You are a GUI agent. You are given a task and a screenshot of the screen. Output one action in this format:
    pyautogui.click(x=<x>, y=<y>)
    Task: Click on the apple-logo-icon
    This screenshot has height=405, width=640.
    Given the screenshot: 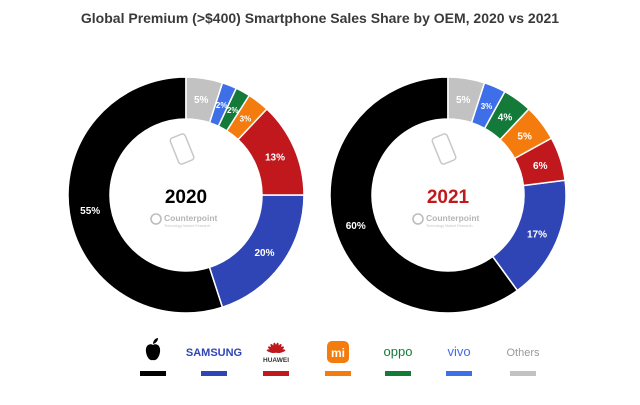 What is the action you would take?
    pyautogui.click(x=153, y=349)
    